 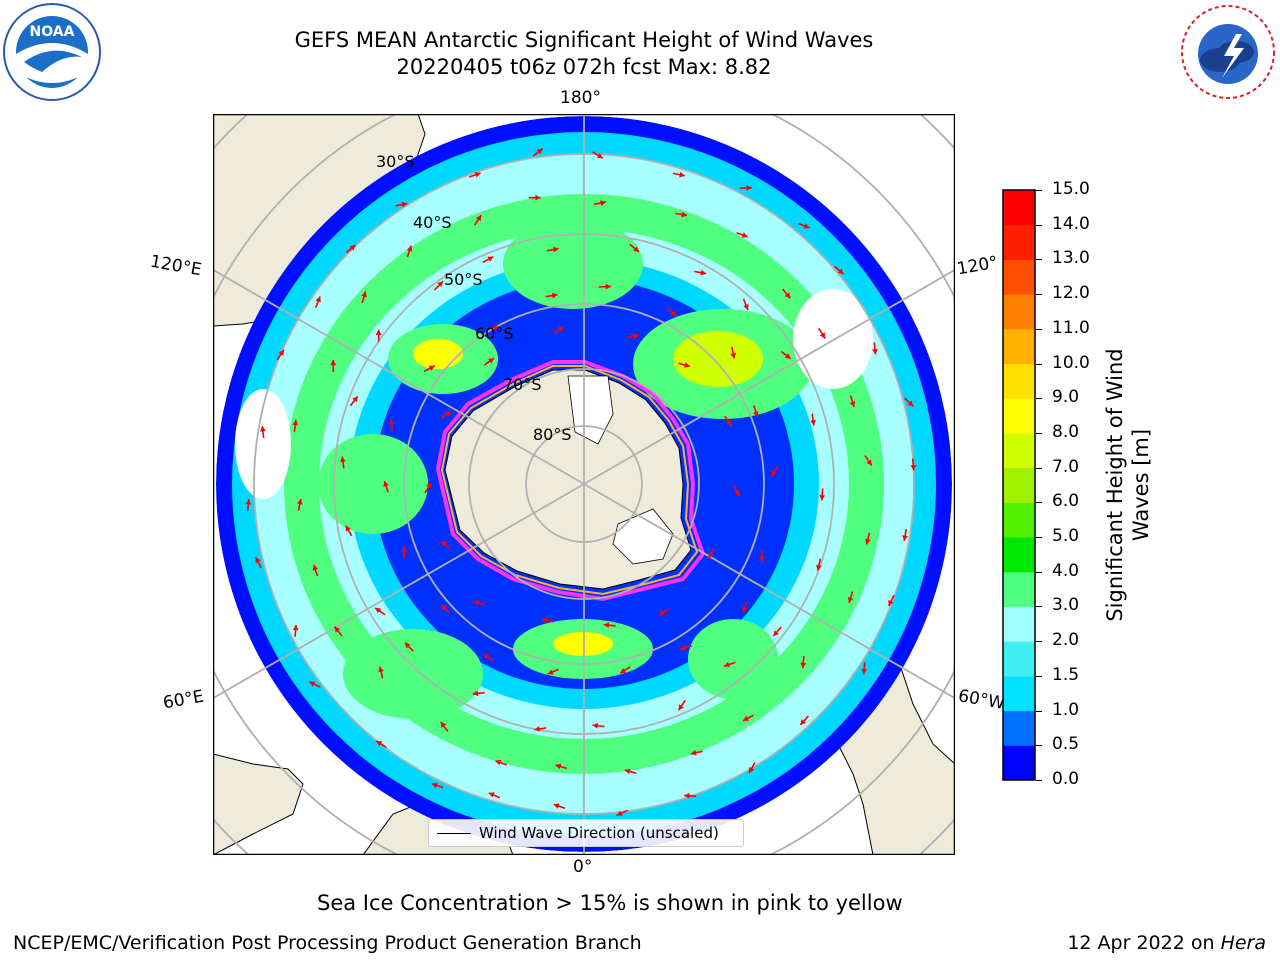 I want to click on colorbar-tick-label: 9.0, so click(x=1066, y=397).